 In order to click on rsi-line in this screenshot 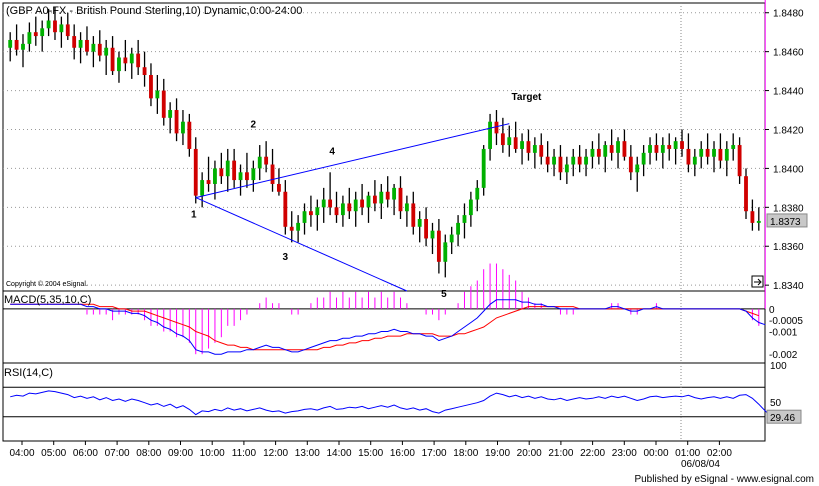, I will do `click(391, 404)`.